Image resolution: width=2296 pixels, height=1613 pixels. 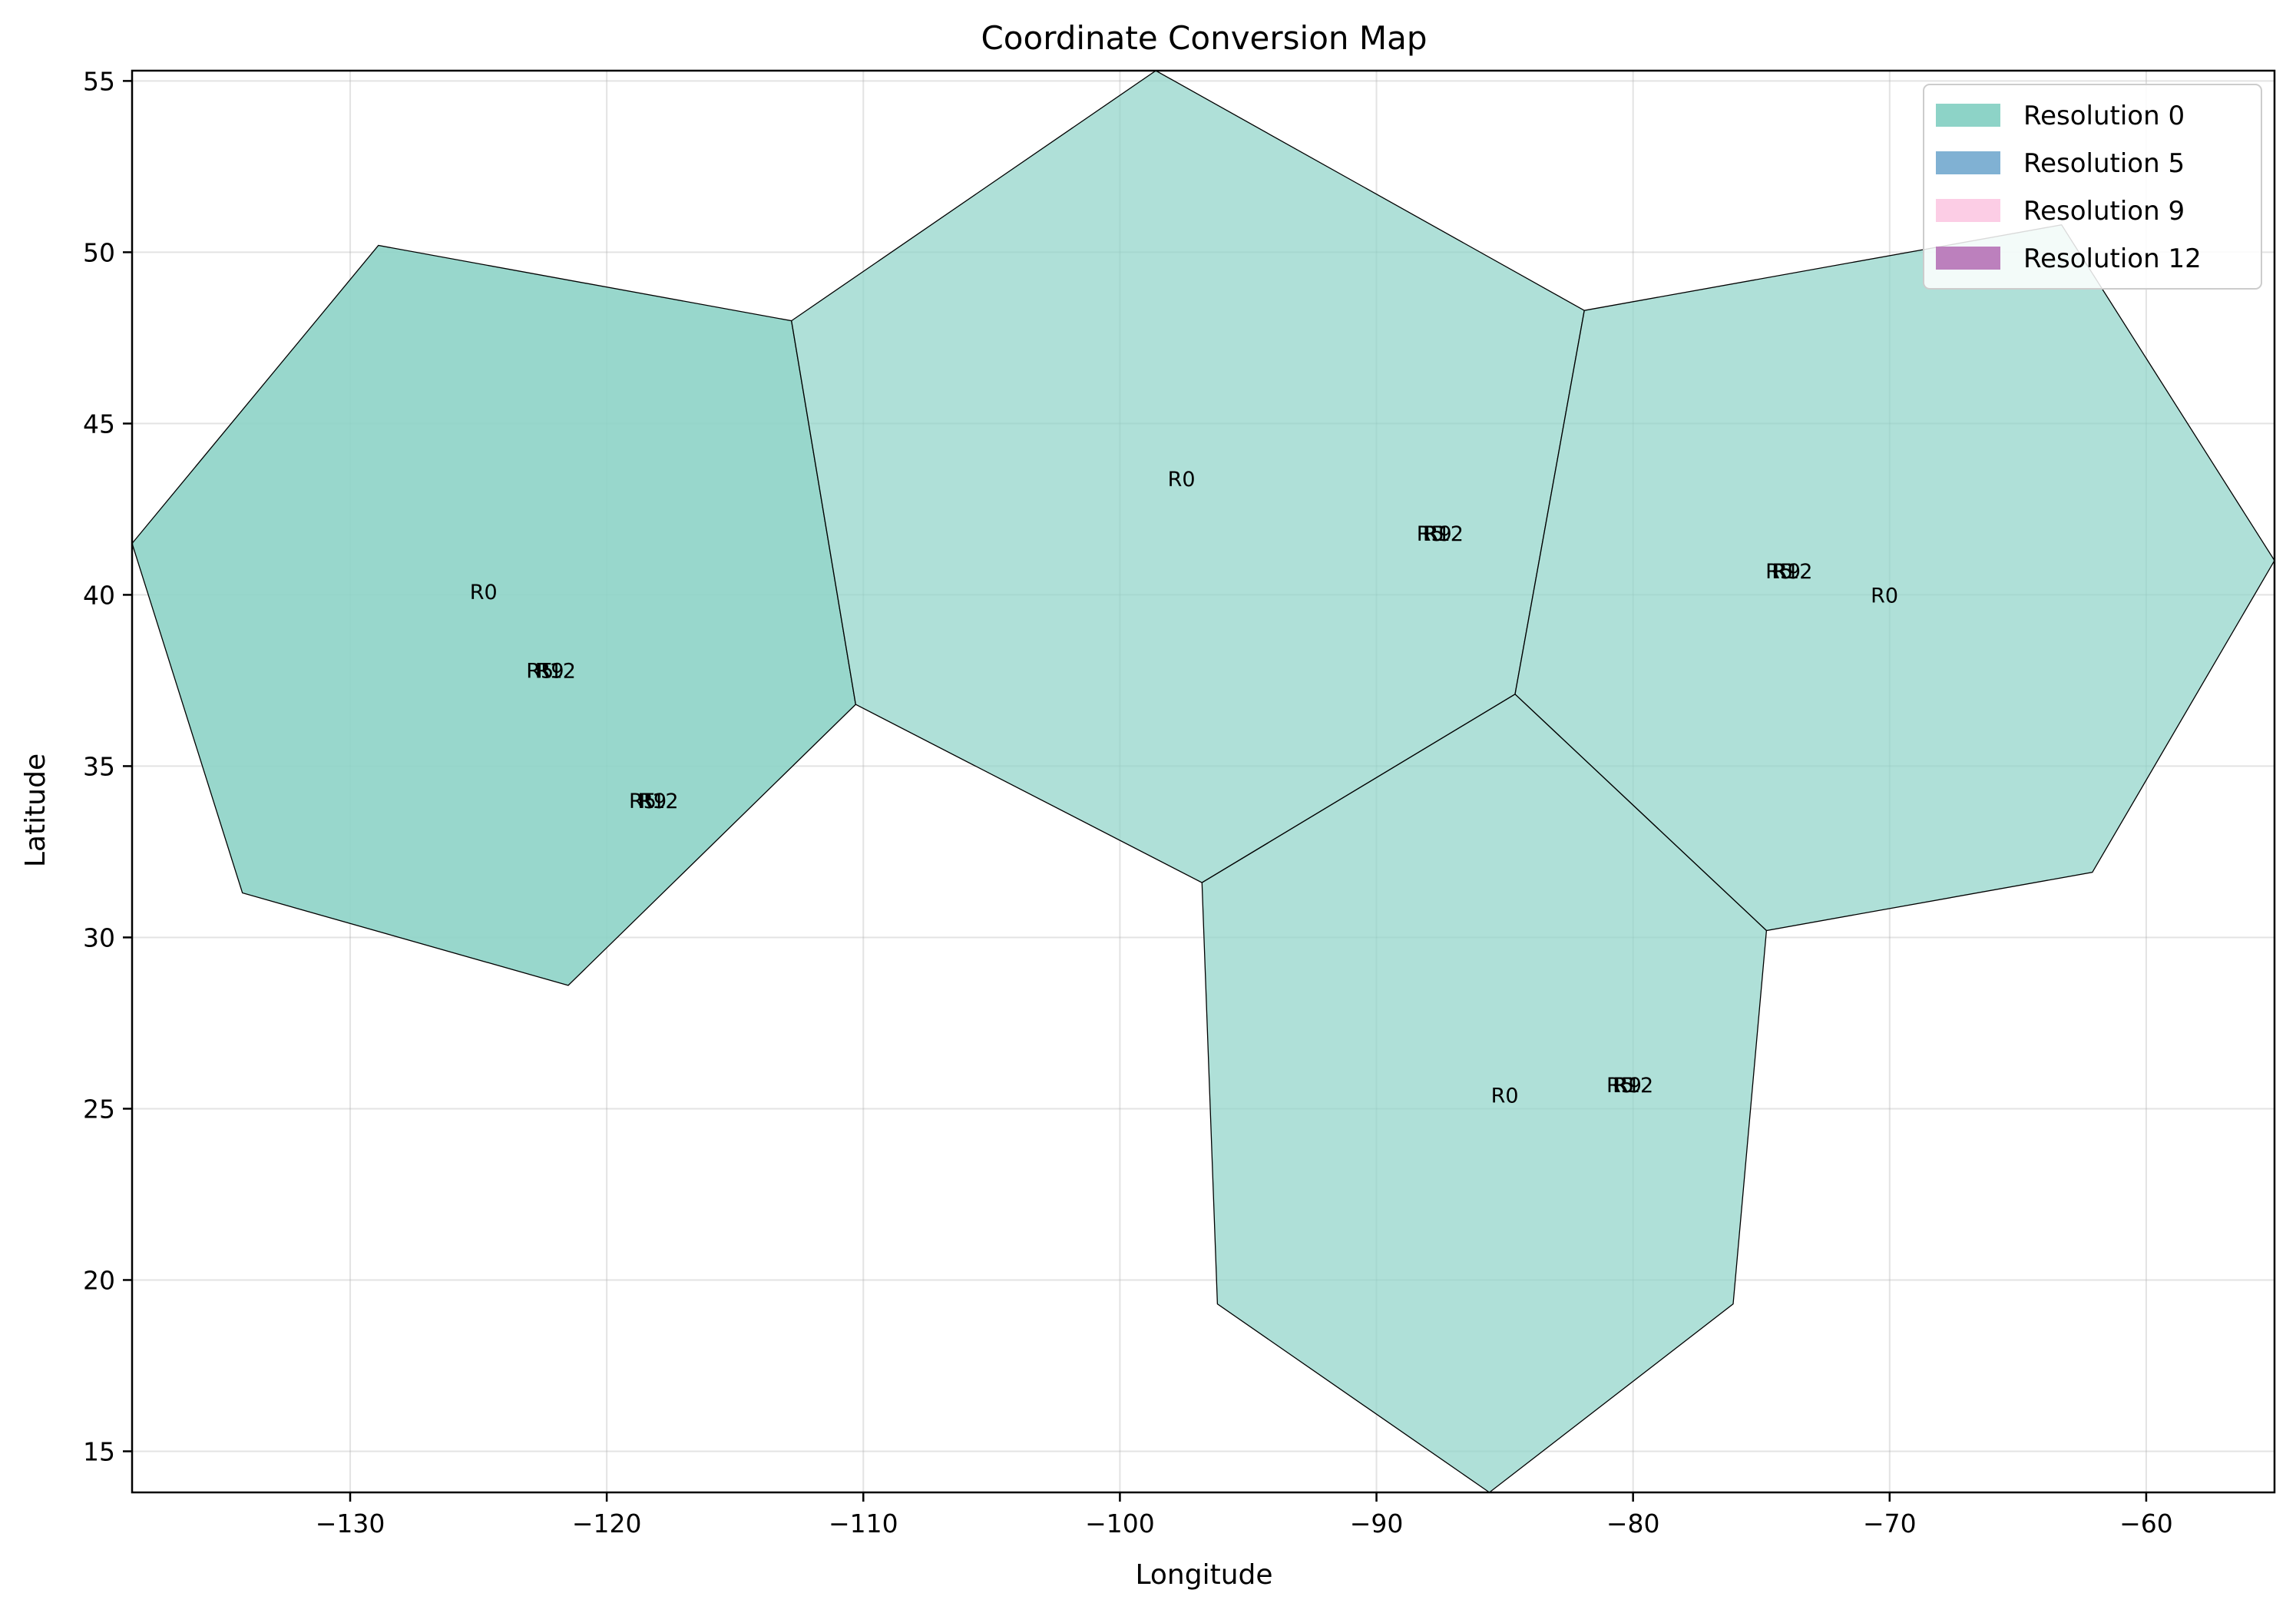 What do you see at coordinates (99, 766) in the screenshot?
I see `y-tick-label: 35` at bounding box center [99, 766].